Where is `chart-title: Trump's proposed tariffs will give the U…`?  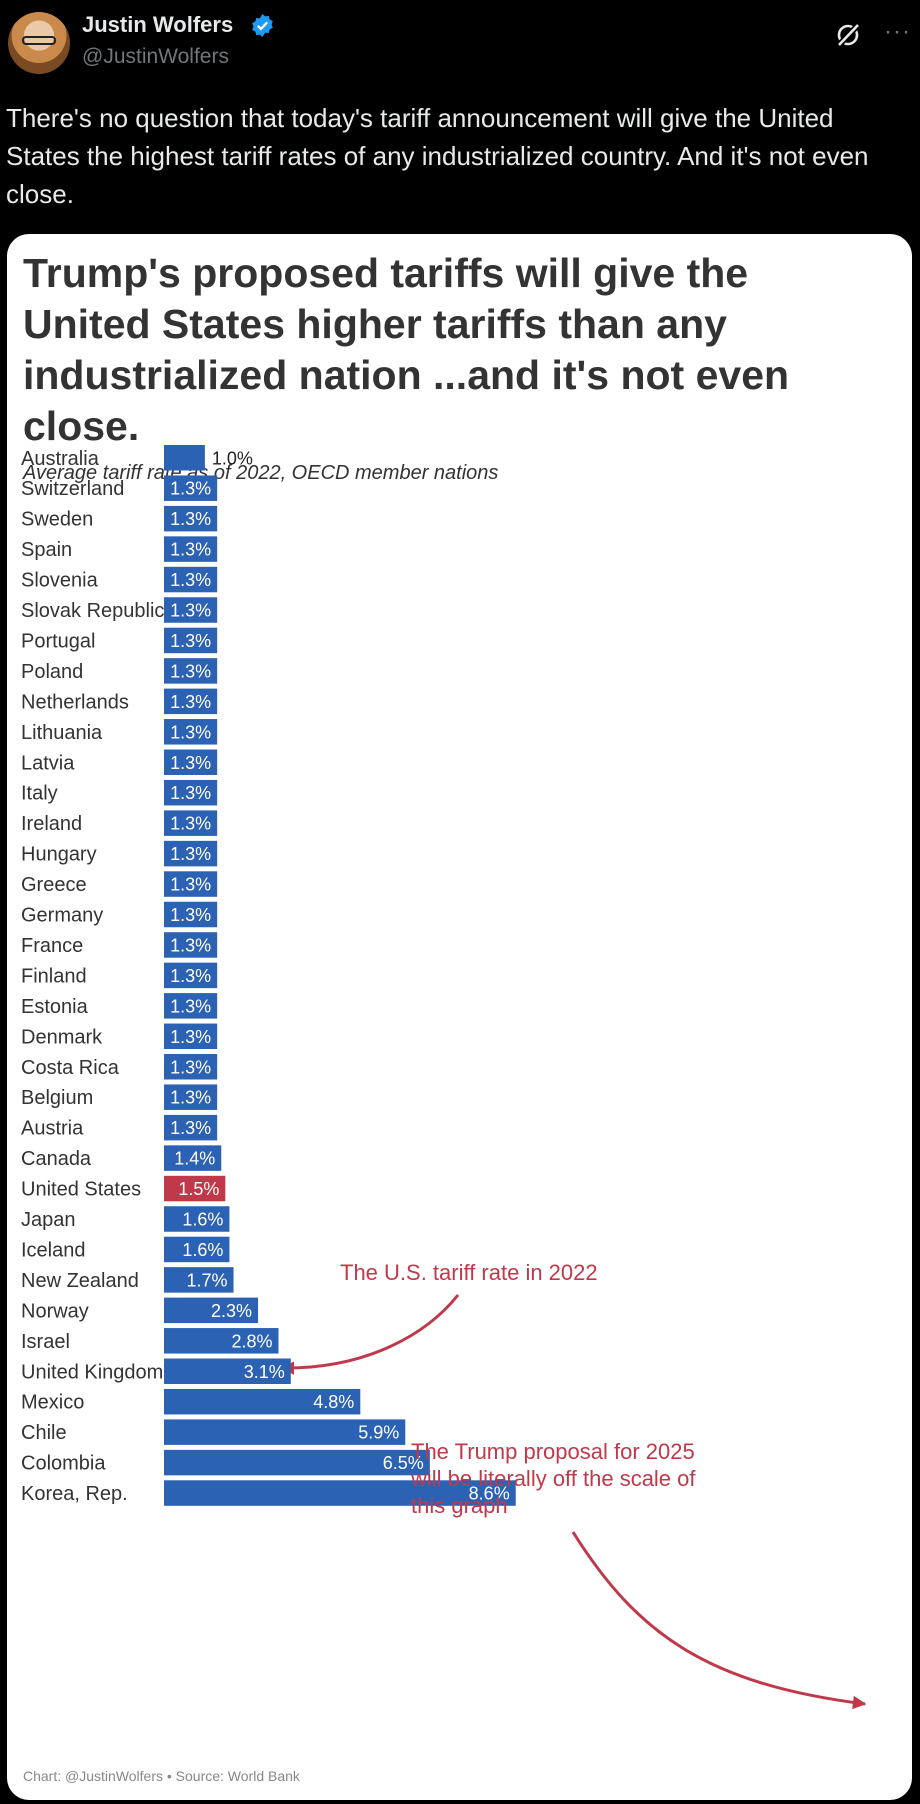 chart-title: Trump's proposed tariffs will give the U… is located at coordinates (406, 349).